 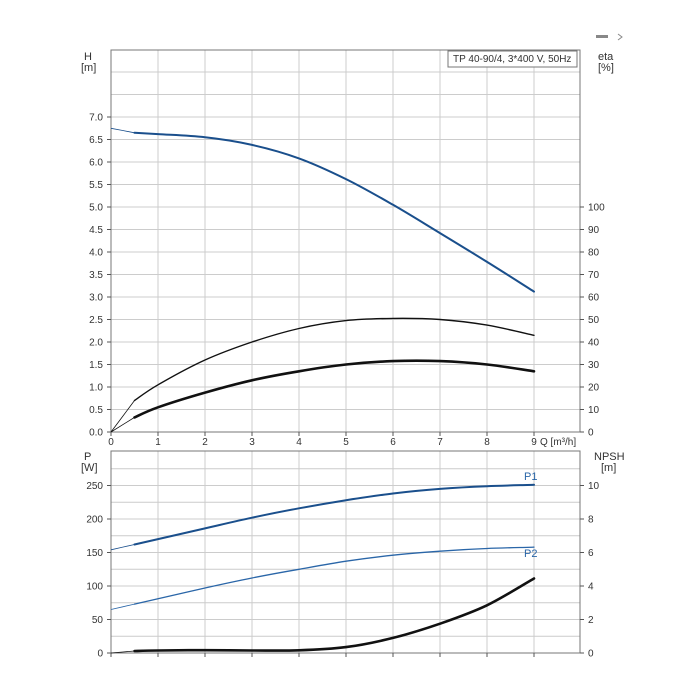 What do you see at coordinates (602, 36) in the screenshot?
I see `minimize-icon` at bounding box center [602, 36].